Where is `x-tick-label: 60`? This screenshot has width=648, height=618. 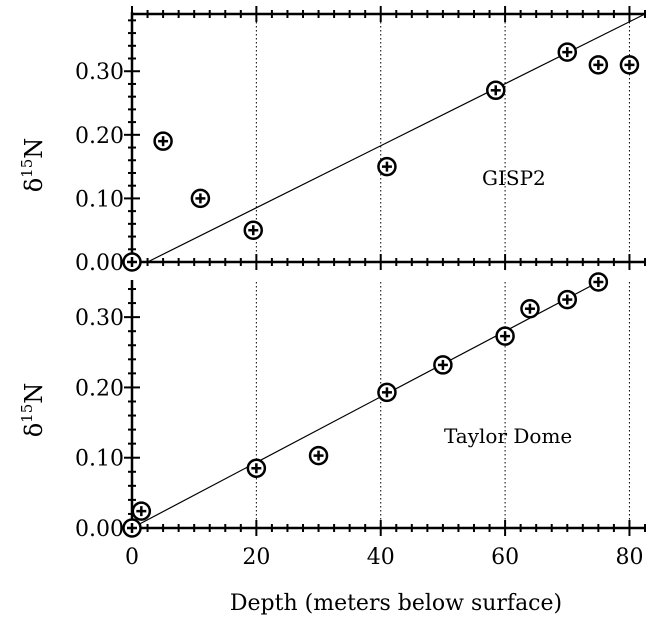
x-tick-label: 60 is located at coordinates (505, 557).